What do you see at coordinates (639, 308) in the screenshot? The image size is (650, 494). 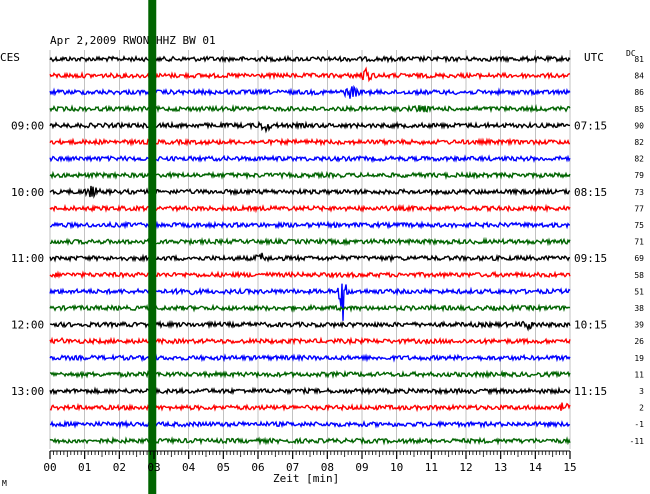 I see `dc-offset-label: 38` at bounding box center [639, 308].